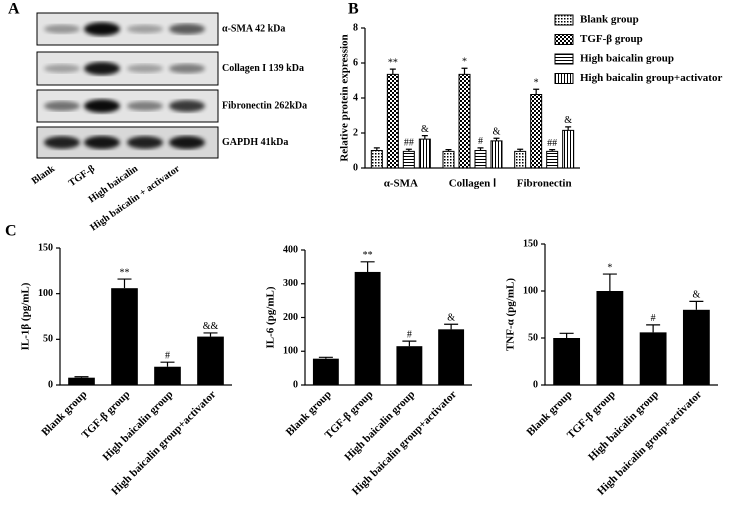 This screenshot has height=506, width=745. I want to click on panel-label: A, so click(14, 9).